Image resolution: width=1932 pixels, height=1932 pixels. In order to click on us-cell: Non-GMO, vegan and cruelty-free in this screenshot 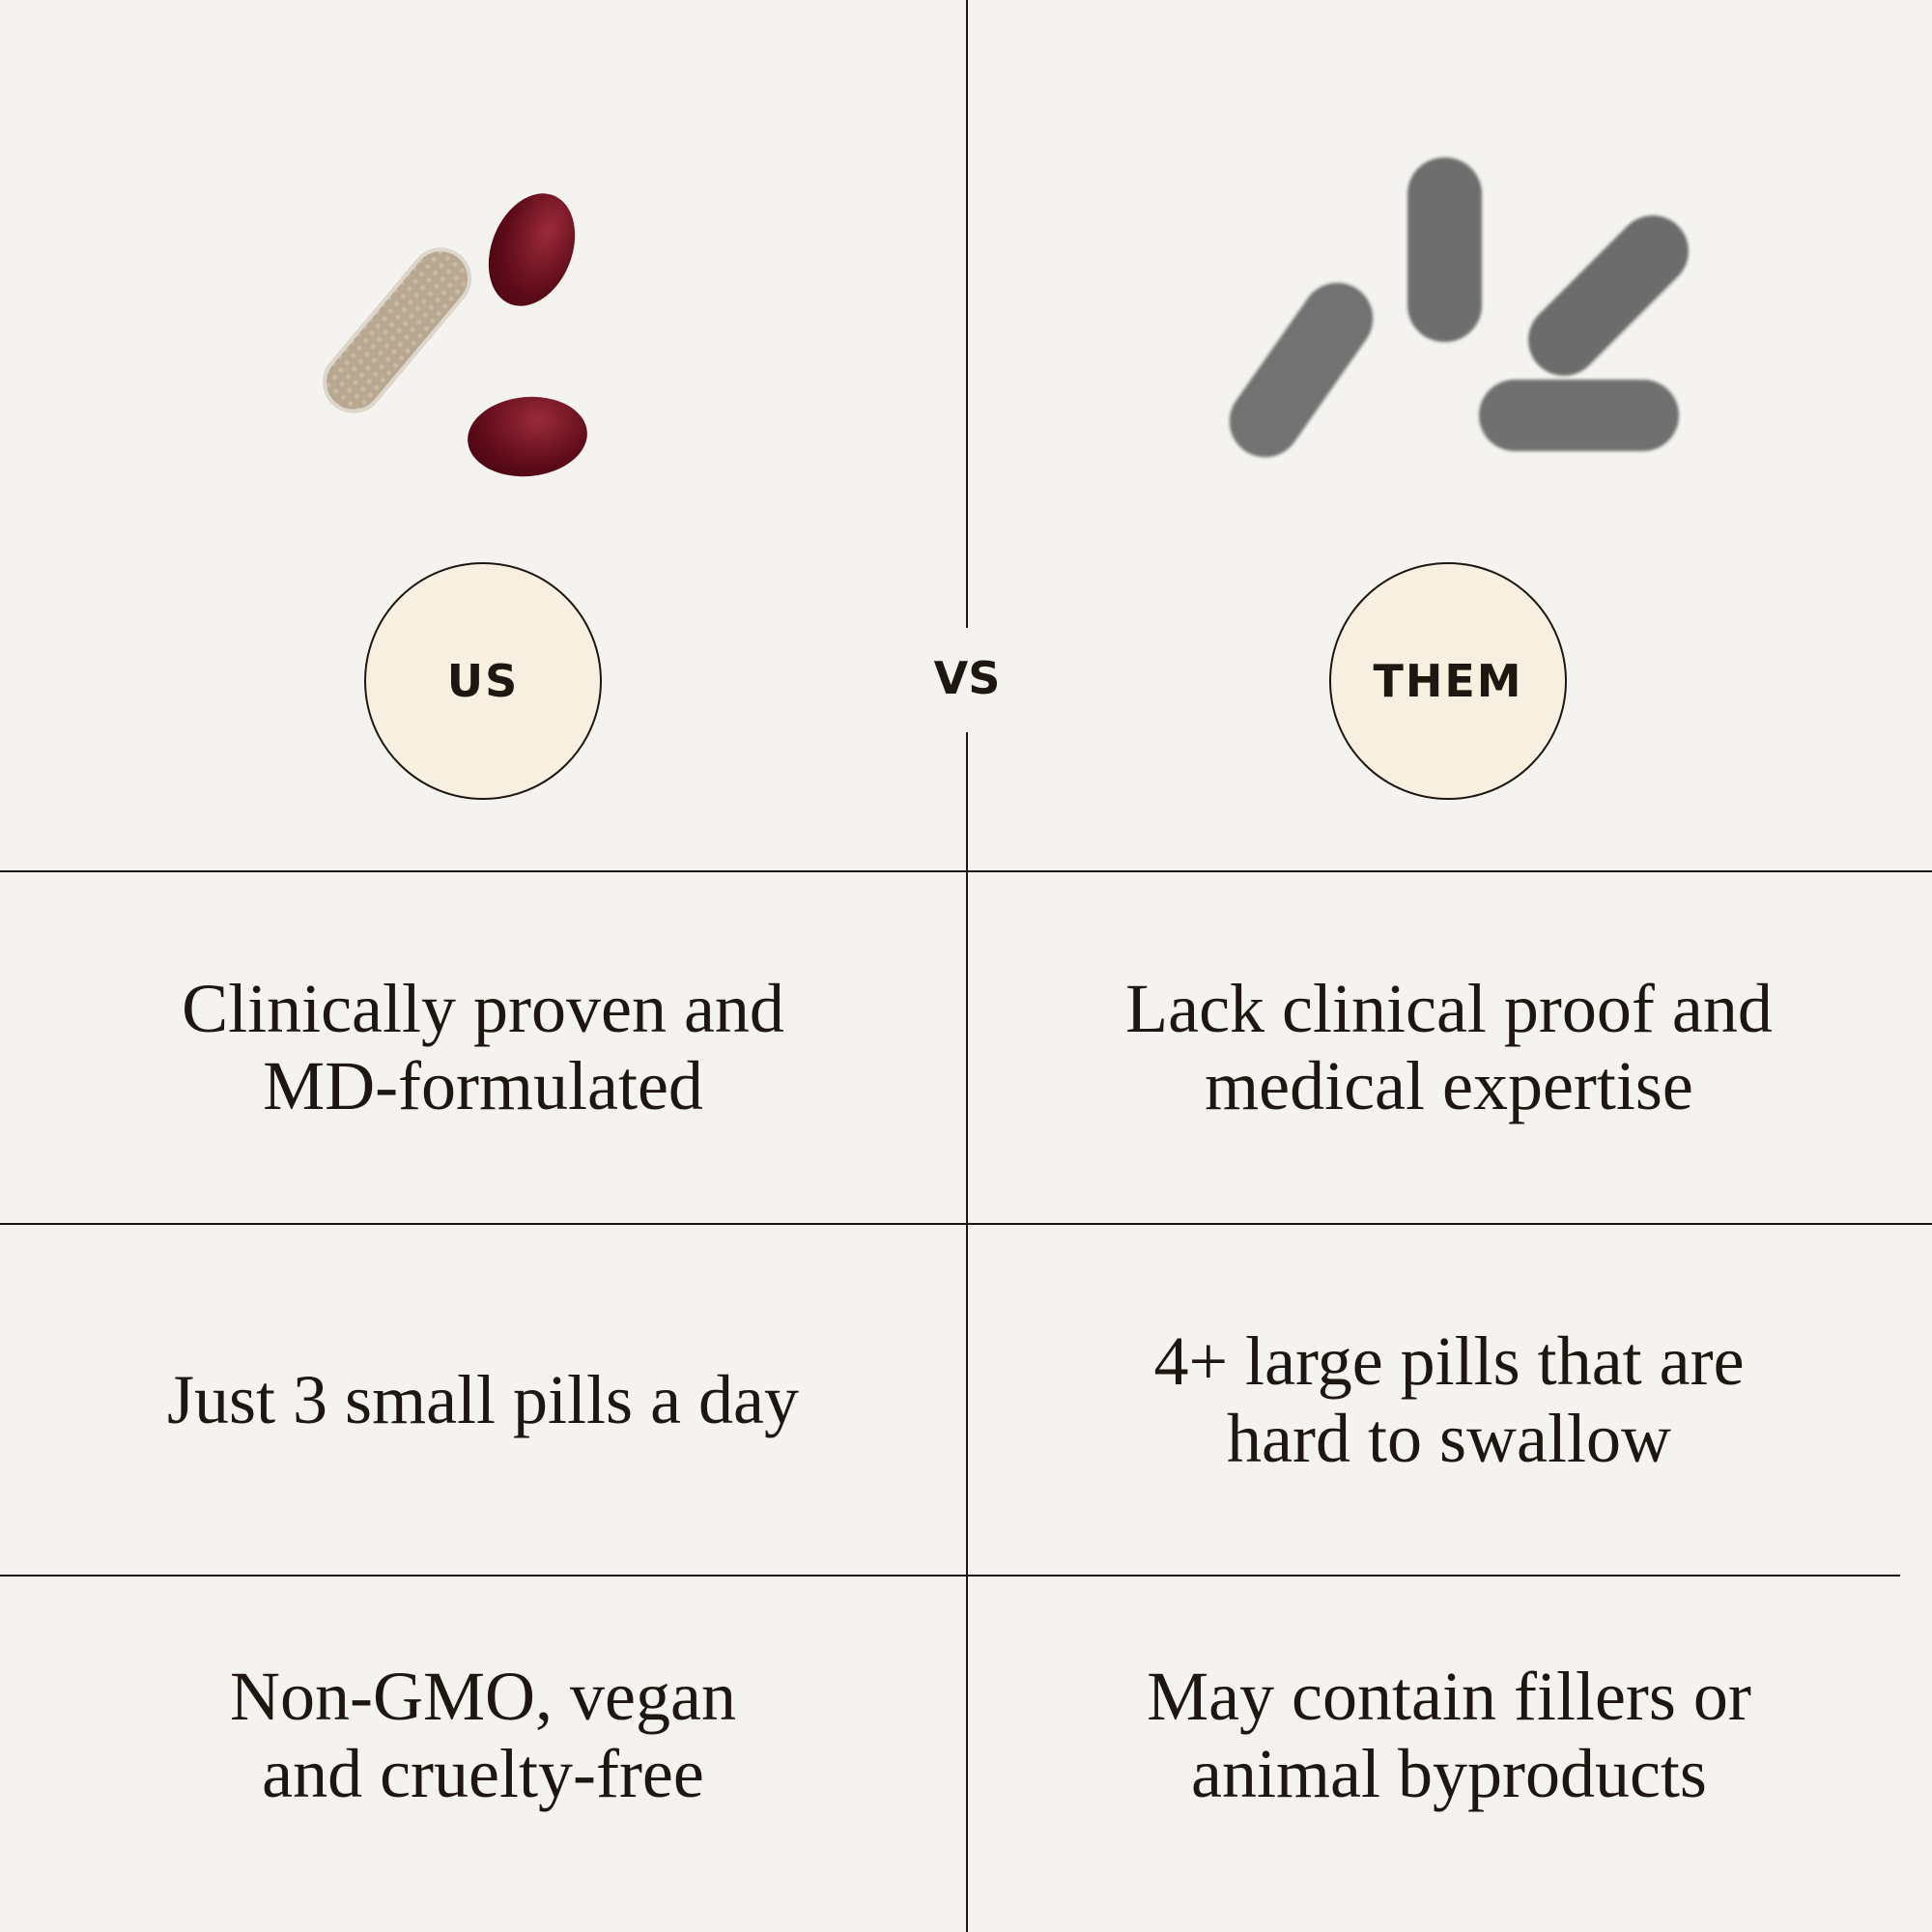, I will do `click(483, 1735)`.